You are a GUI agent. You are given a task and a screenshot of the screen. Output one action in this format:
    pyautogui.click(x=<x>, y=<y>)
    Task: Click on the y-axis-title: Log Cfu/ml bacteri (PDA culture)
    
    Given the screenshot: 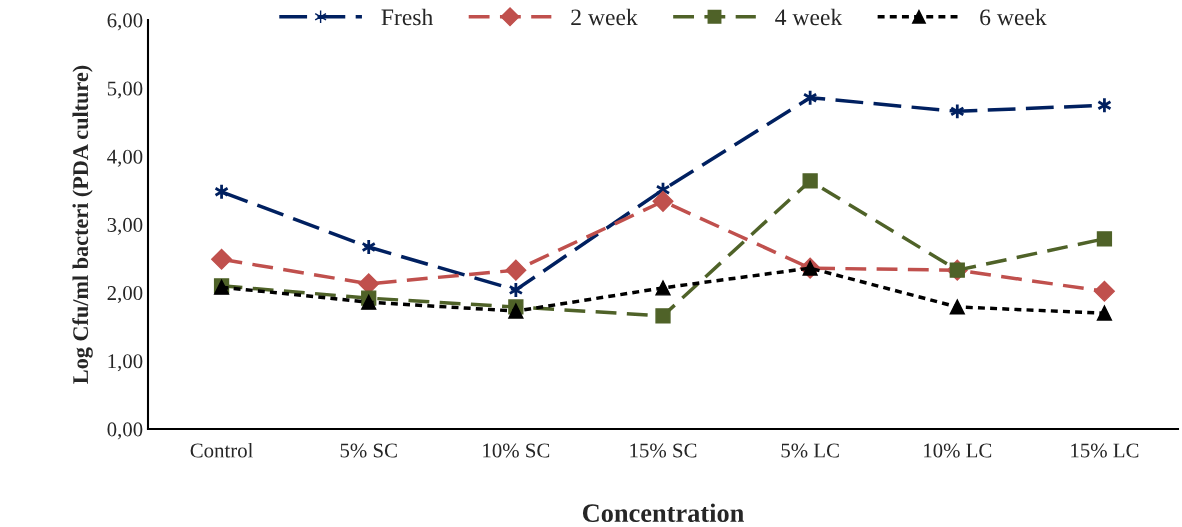 What is the action you would take?
    pyautogui.click(x=82, y=224)
    